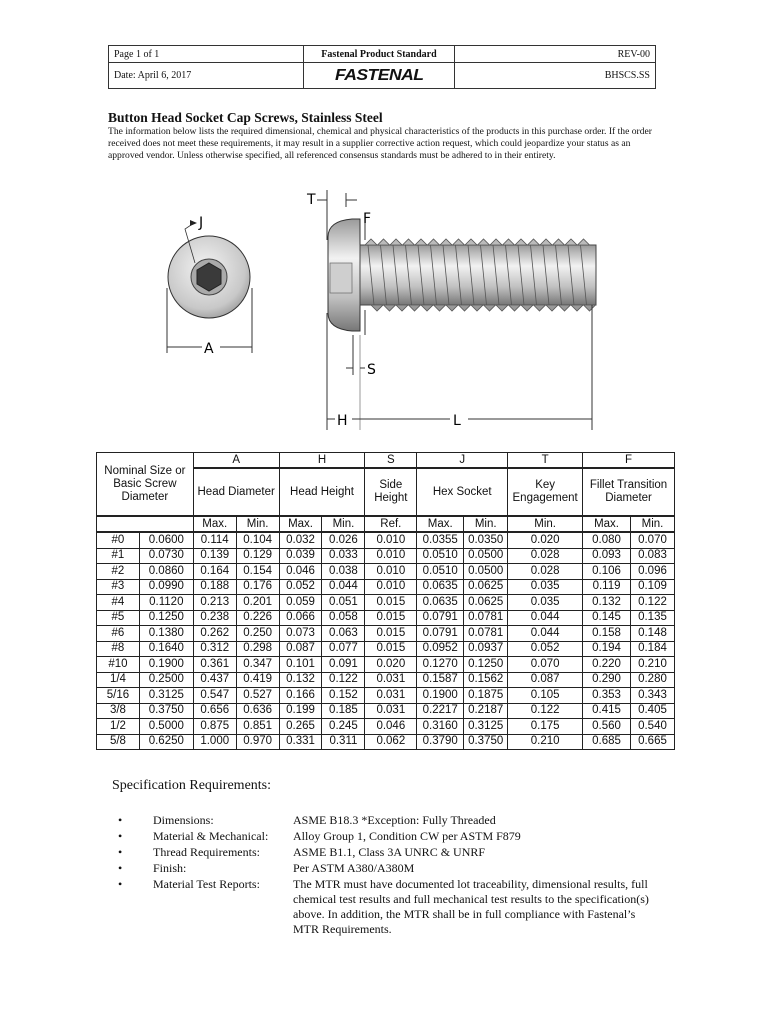 This screenshot has height=1024, width=768. I want to click on requirement-label: Material Test Reports:, so click(206, 884).